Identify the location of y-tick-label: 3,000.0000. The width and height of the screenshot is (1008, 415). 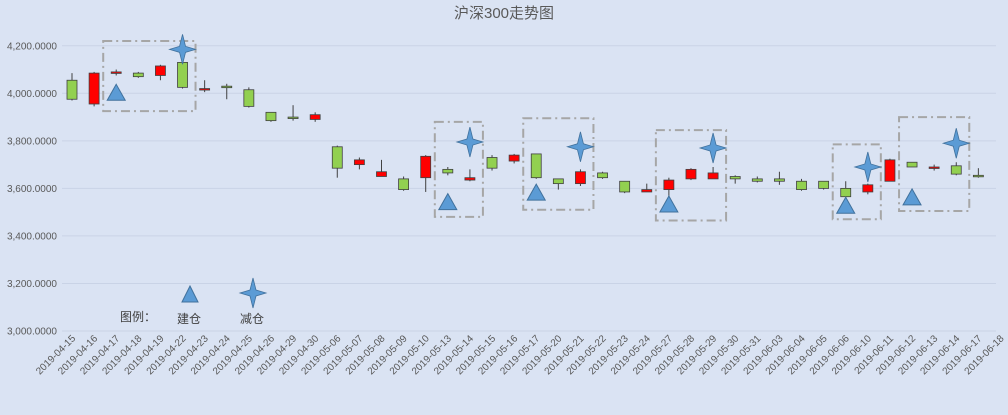
(32, 332).